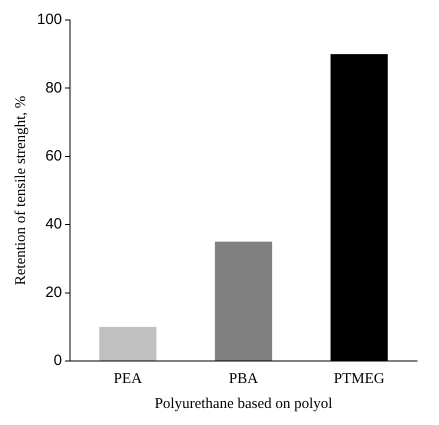  Describe the element at coordinates (53, 292) in the screenshot. I see `y-tick-label: 20` at that location.